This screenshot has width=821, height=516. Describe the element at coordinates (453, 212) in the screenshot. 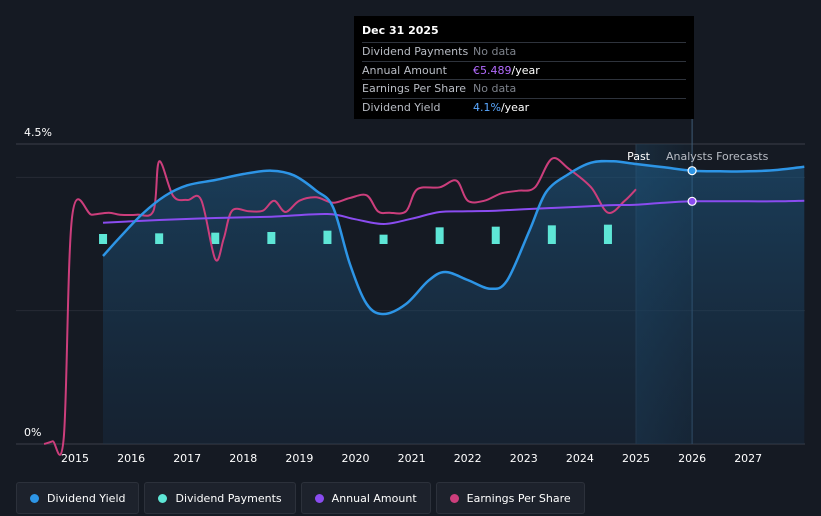

I see `annual-amount-line` at that location.